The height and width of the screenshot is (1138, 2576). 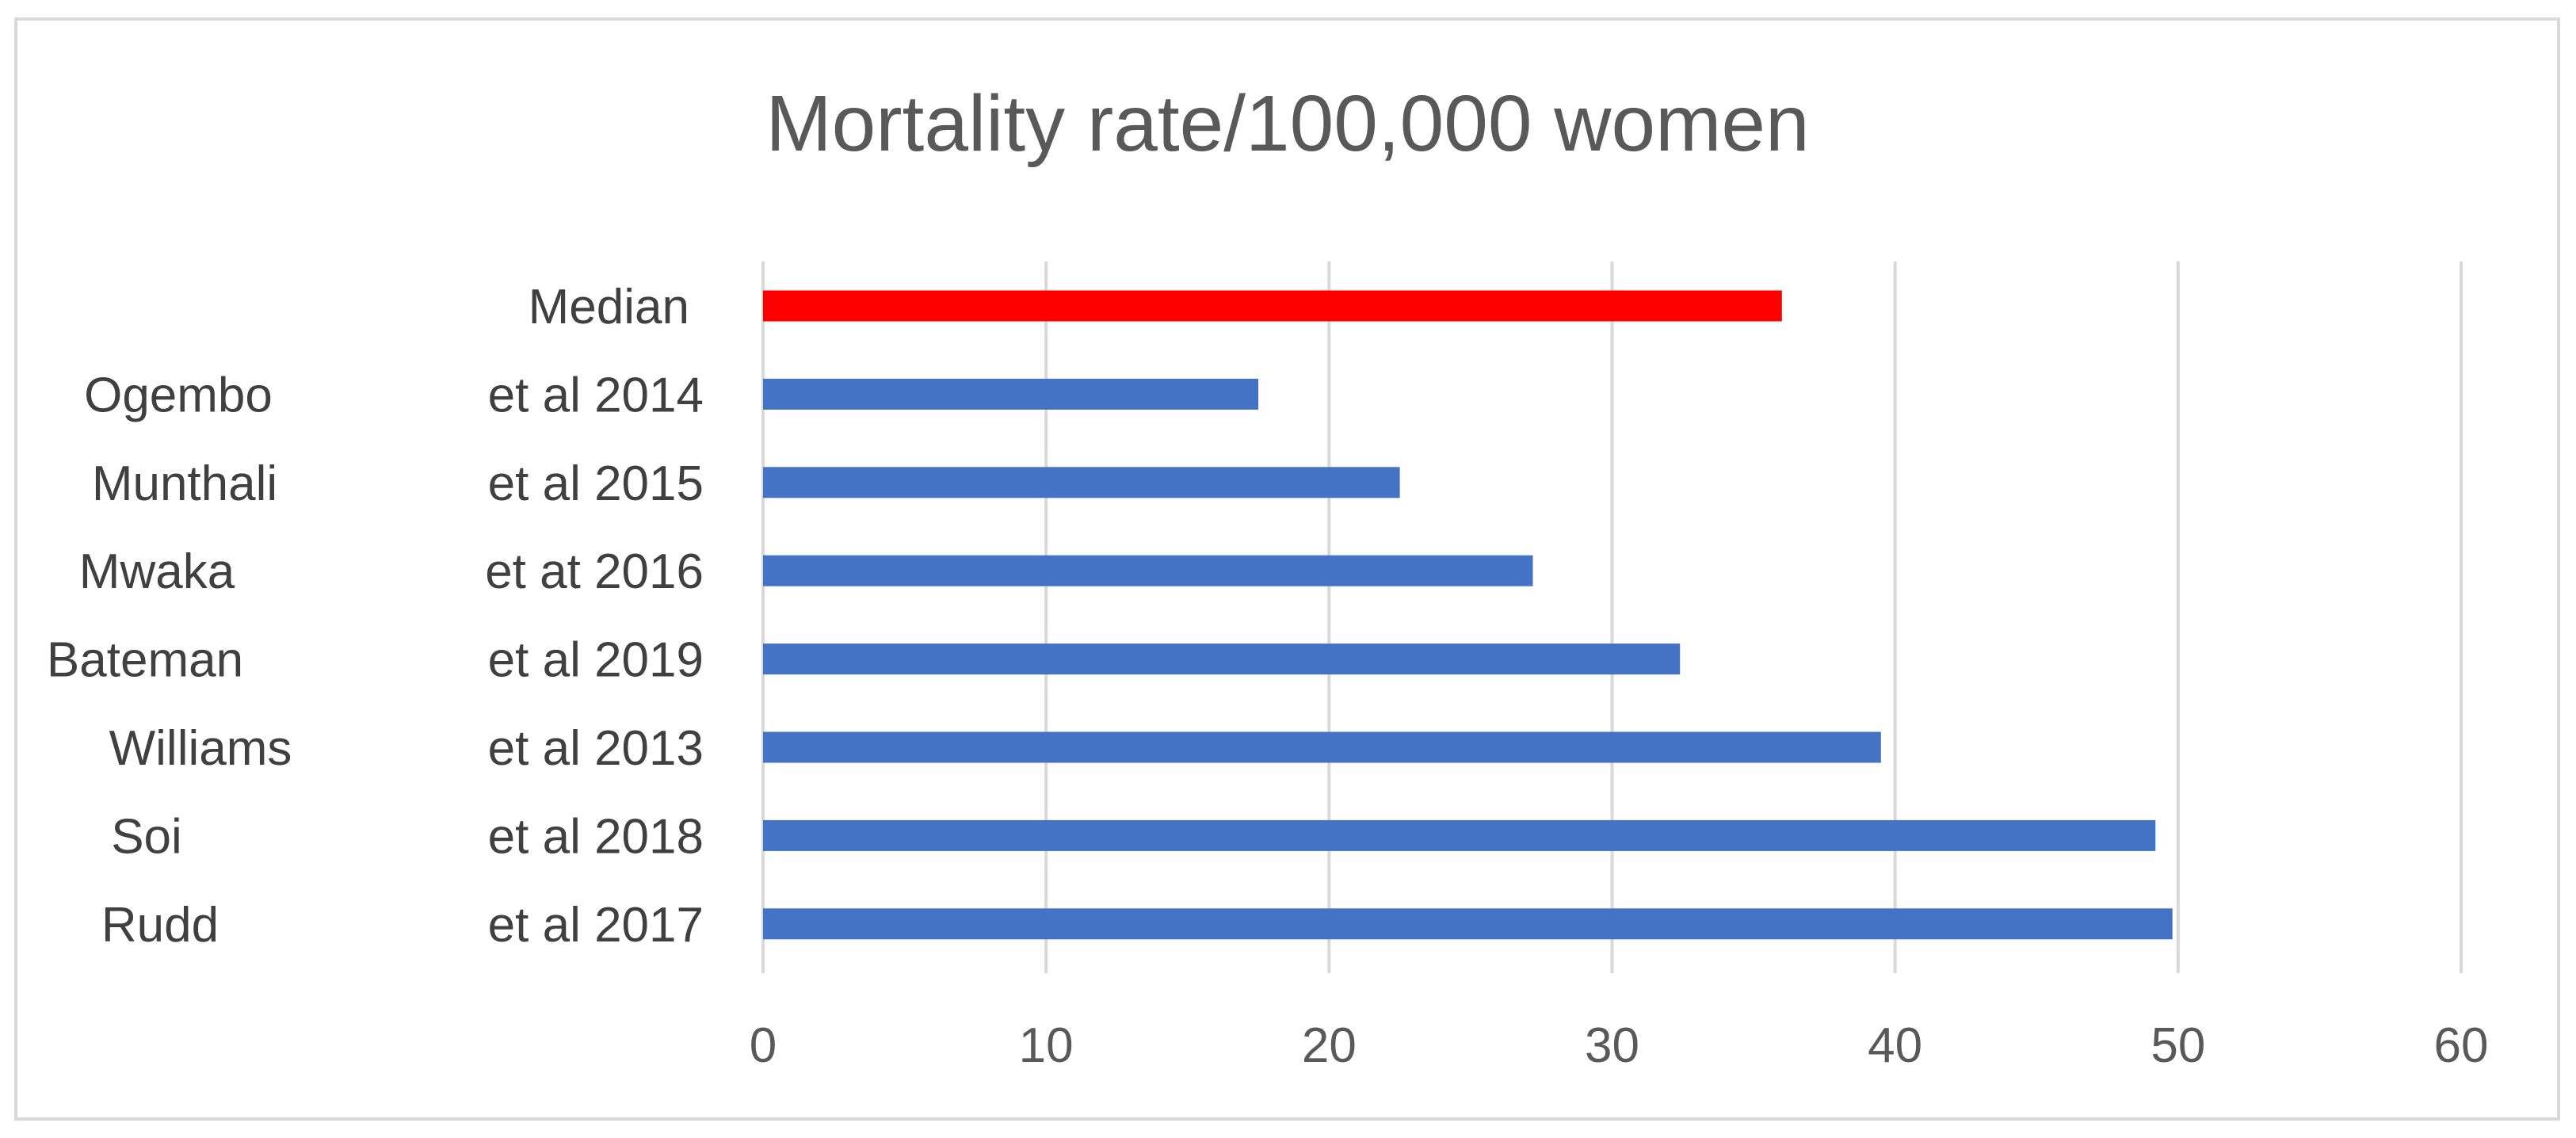 What do you see at coordinates (596, 925) in the screenshot?
I see `category-label: et al 2017` at bounding box center [596, 925].